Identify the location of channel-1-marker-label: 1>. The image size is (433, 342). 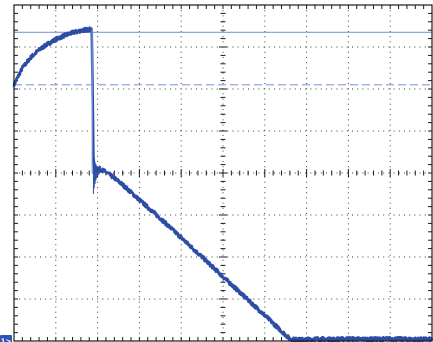
(6, 340).